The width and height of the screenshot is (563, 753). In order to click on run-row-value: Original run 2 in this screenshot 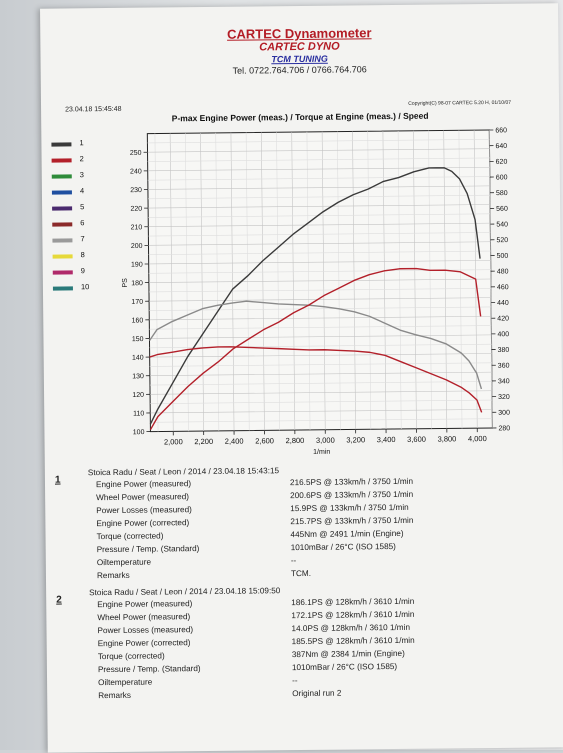, I will do `click(316, 694)`.